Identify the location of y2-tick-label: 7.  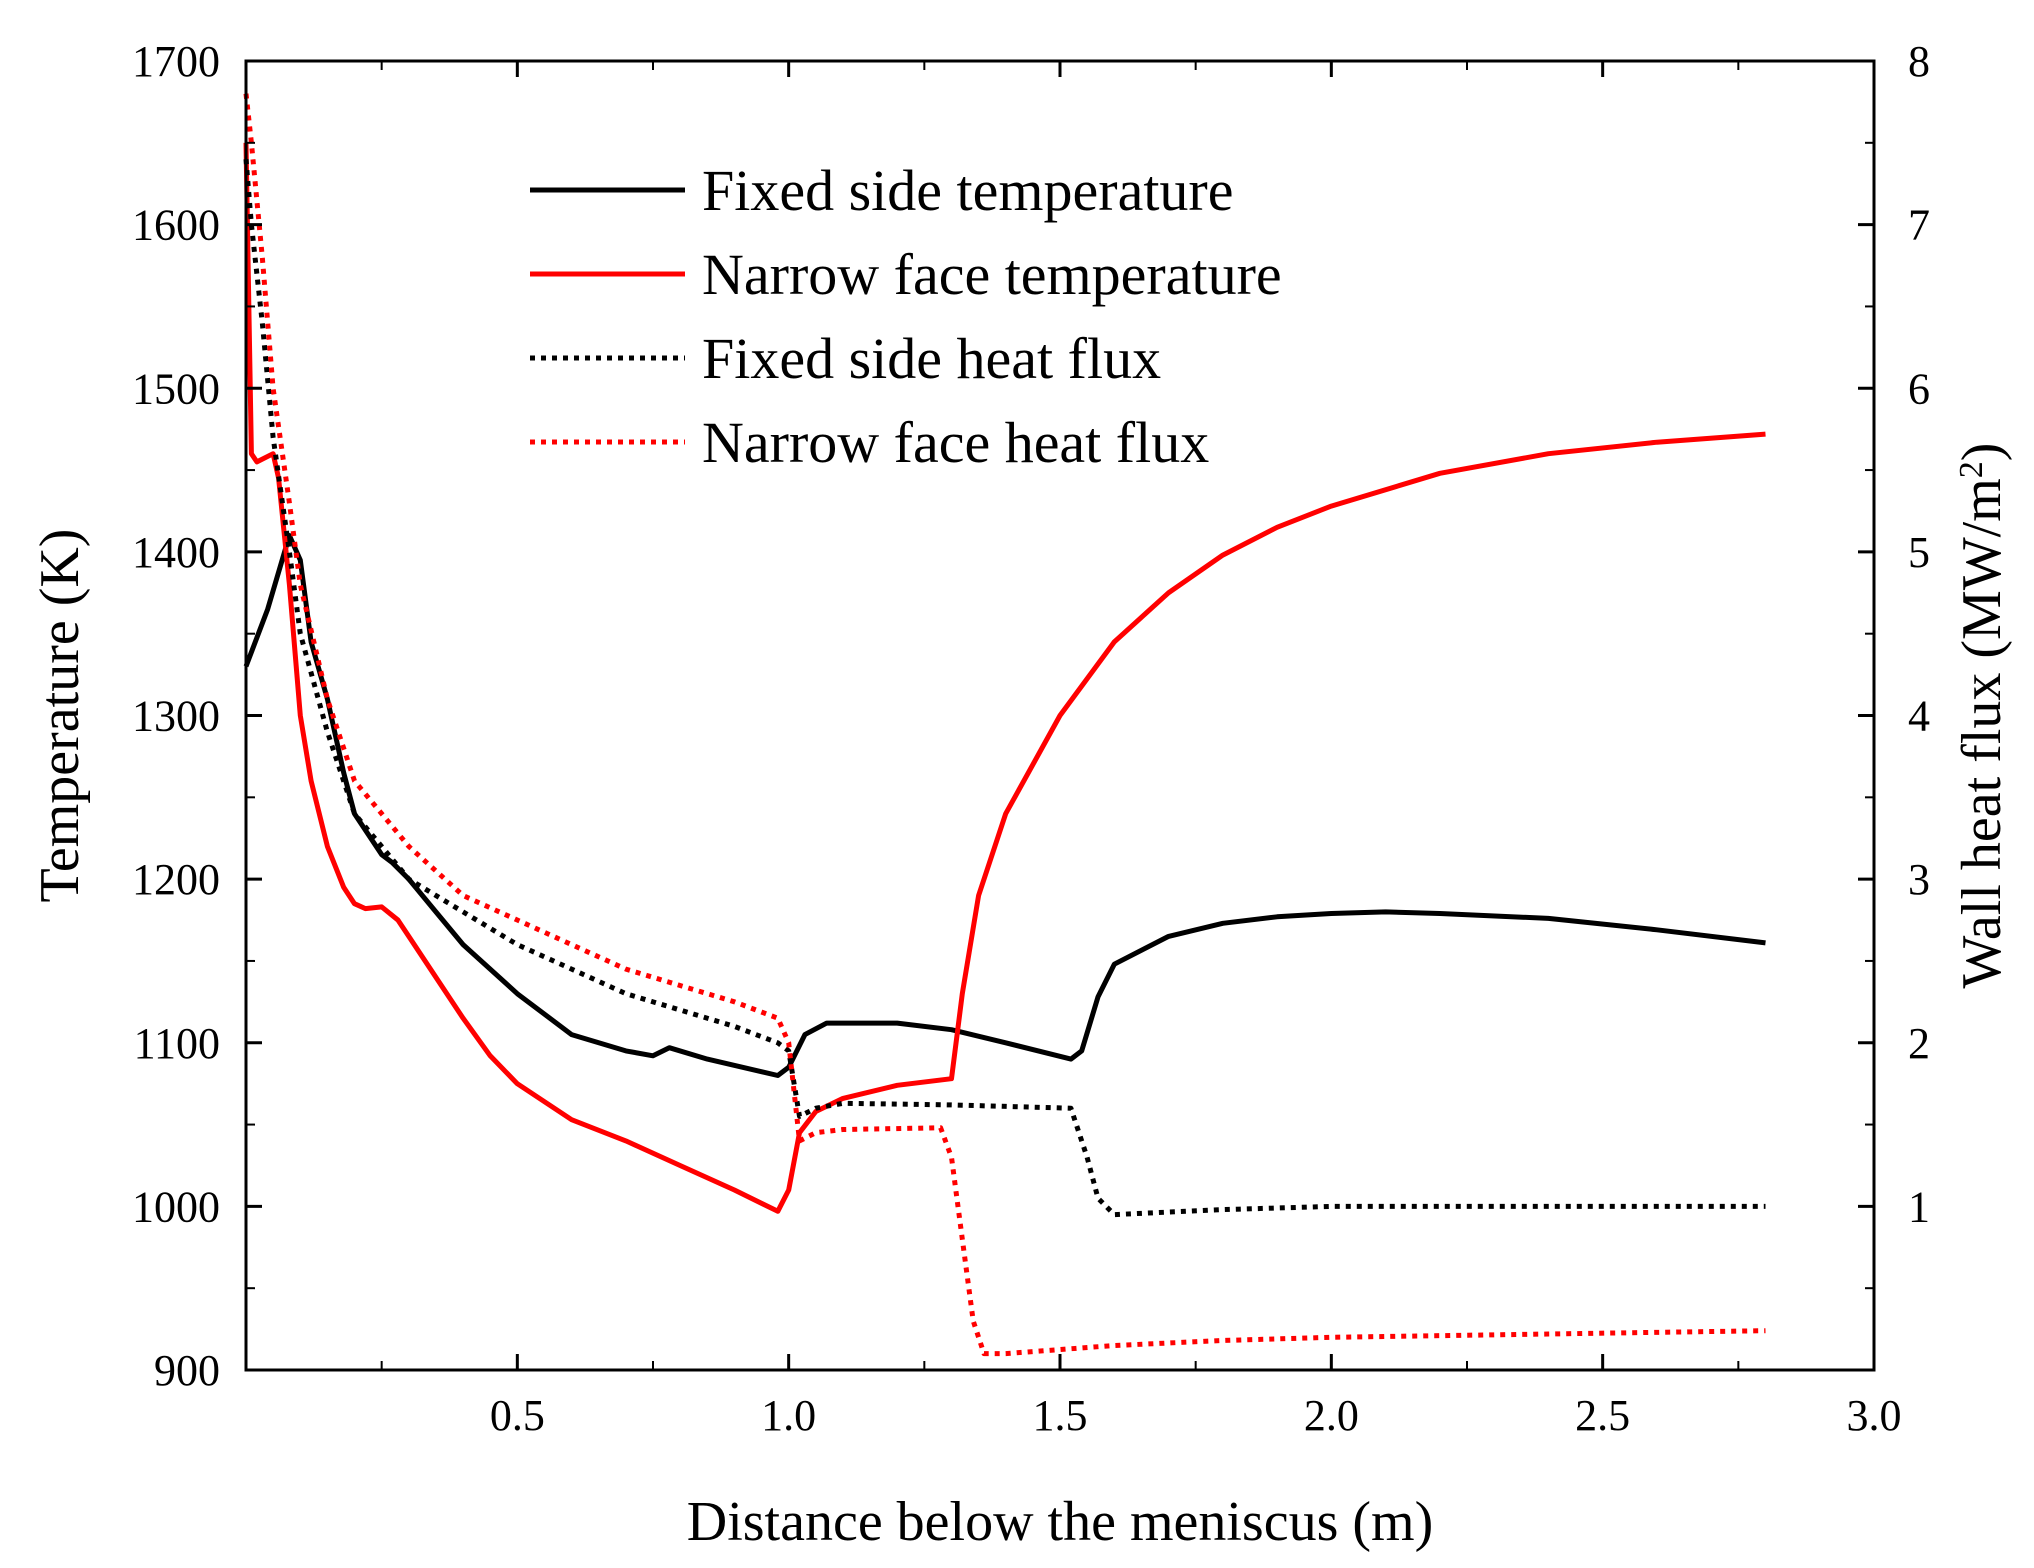
(1919, 225).